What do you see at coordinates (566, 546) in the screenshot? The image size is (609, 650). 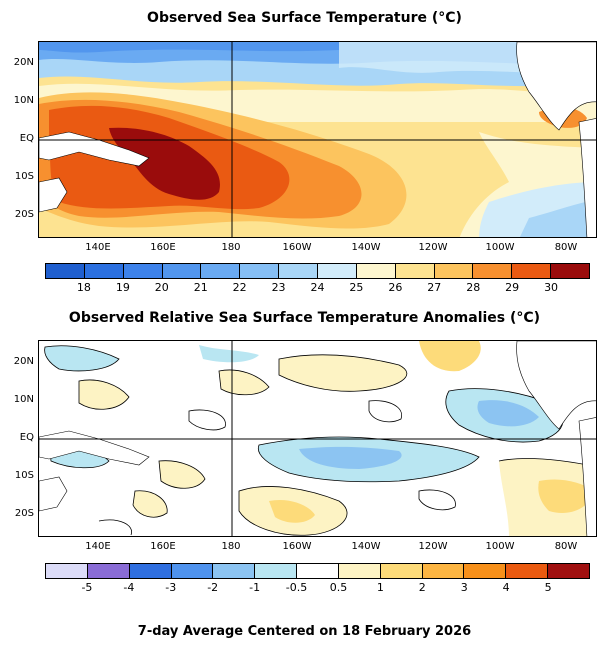 I see `anomaly-lon-label: 80W` at bounding box center [566, 546].